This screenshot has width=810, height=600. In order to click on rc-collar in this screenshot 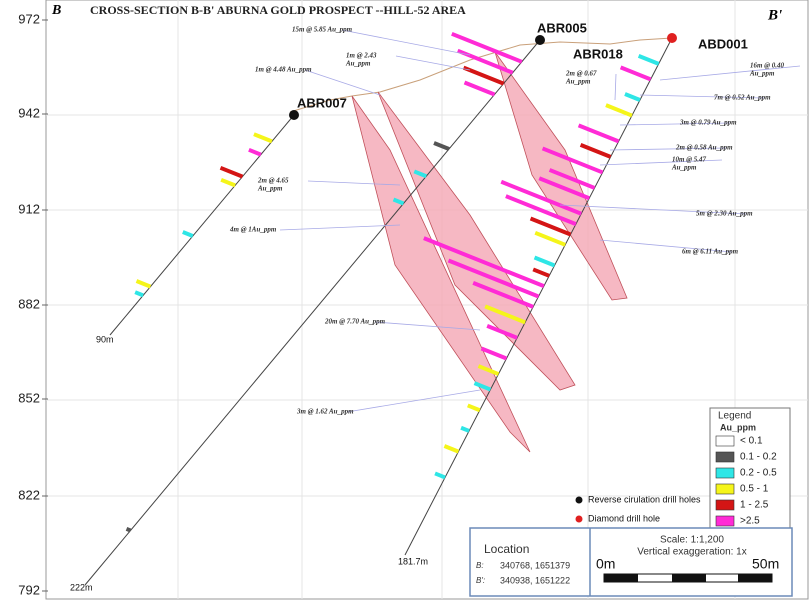, I will do `click(540, 40)`.